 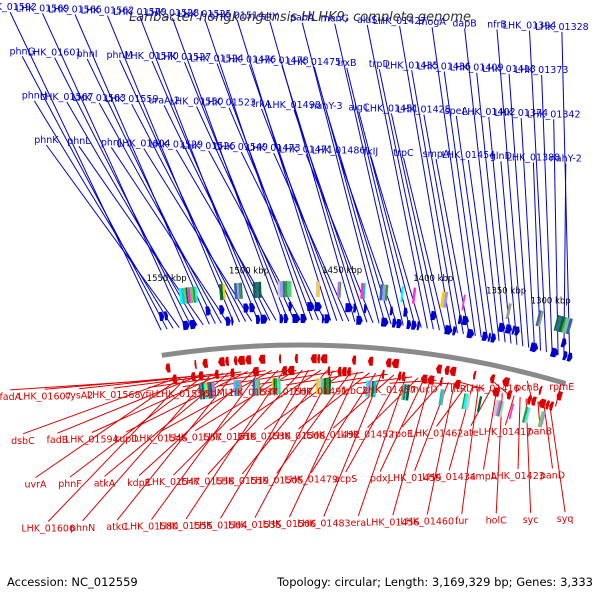 What do you see at coordinates (99, 98) in the screenshot?
I see `gene-label: LHK_01563` at bounding box center [99, 98].